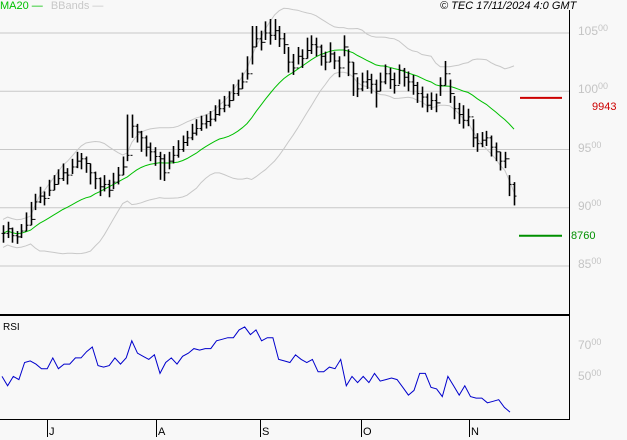 This screenshot has height=440, width=627. I want to click on level-label-9943: 9943, so click(604, 107).